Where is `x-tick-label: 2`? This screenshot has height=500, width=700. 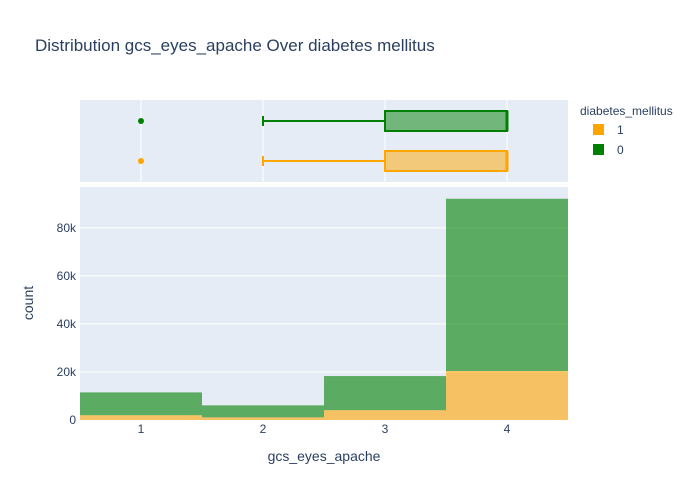
x-tick-label: 2 is located at coordinates (263, 429).